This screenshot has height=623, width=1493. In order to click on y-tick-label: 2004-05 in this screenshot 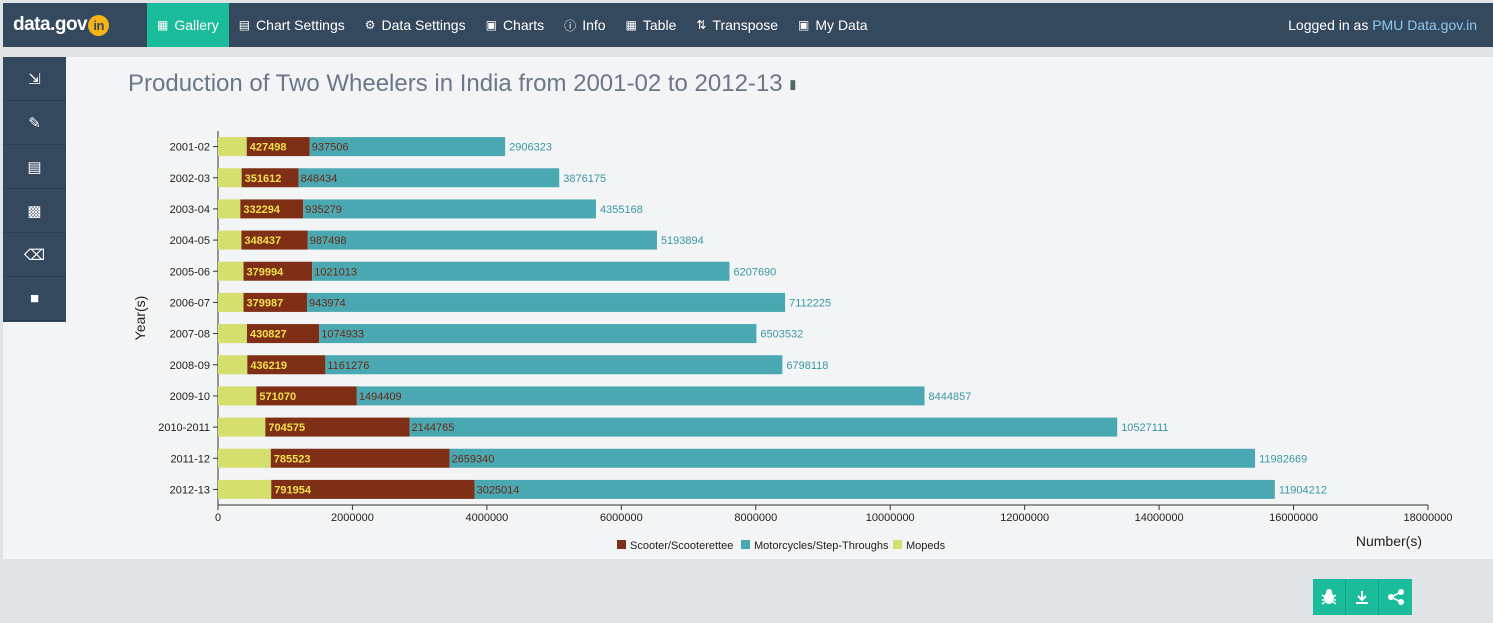, I will do `click(190, 241)`.